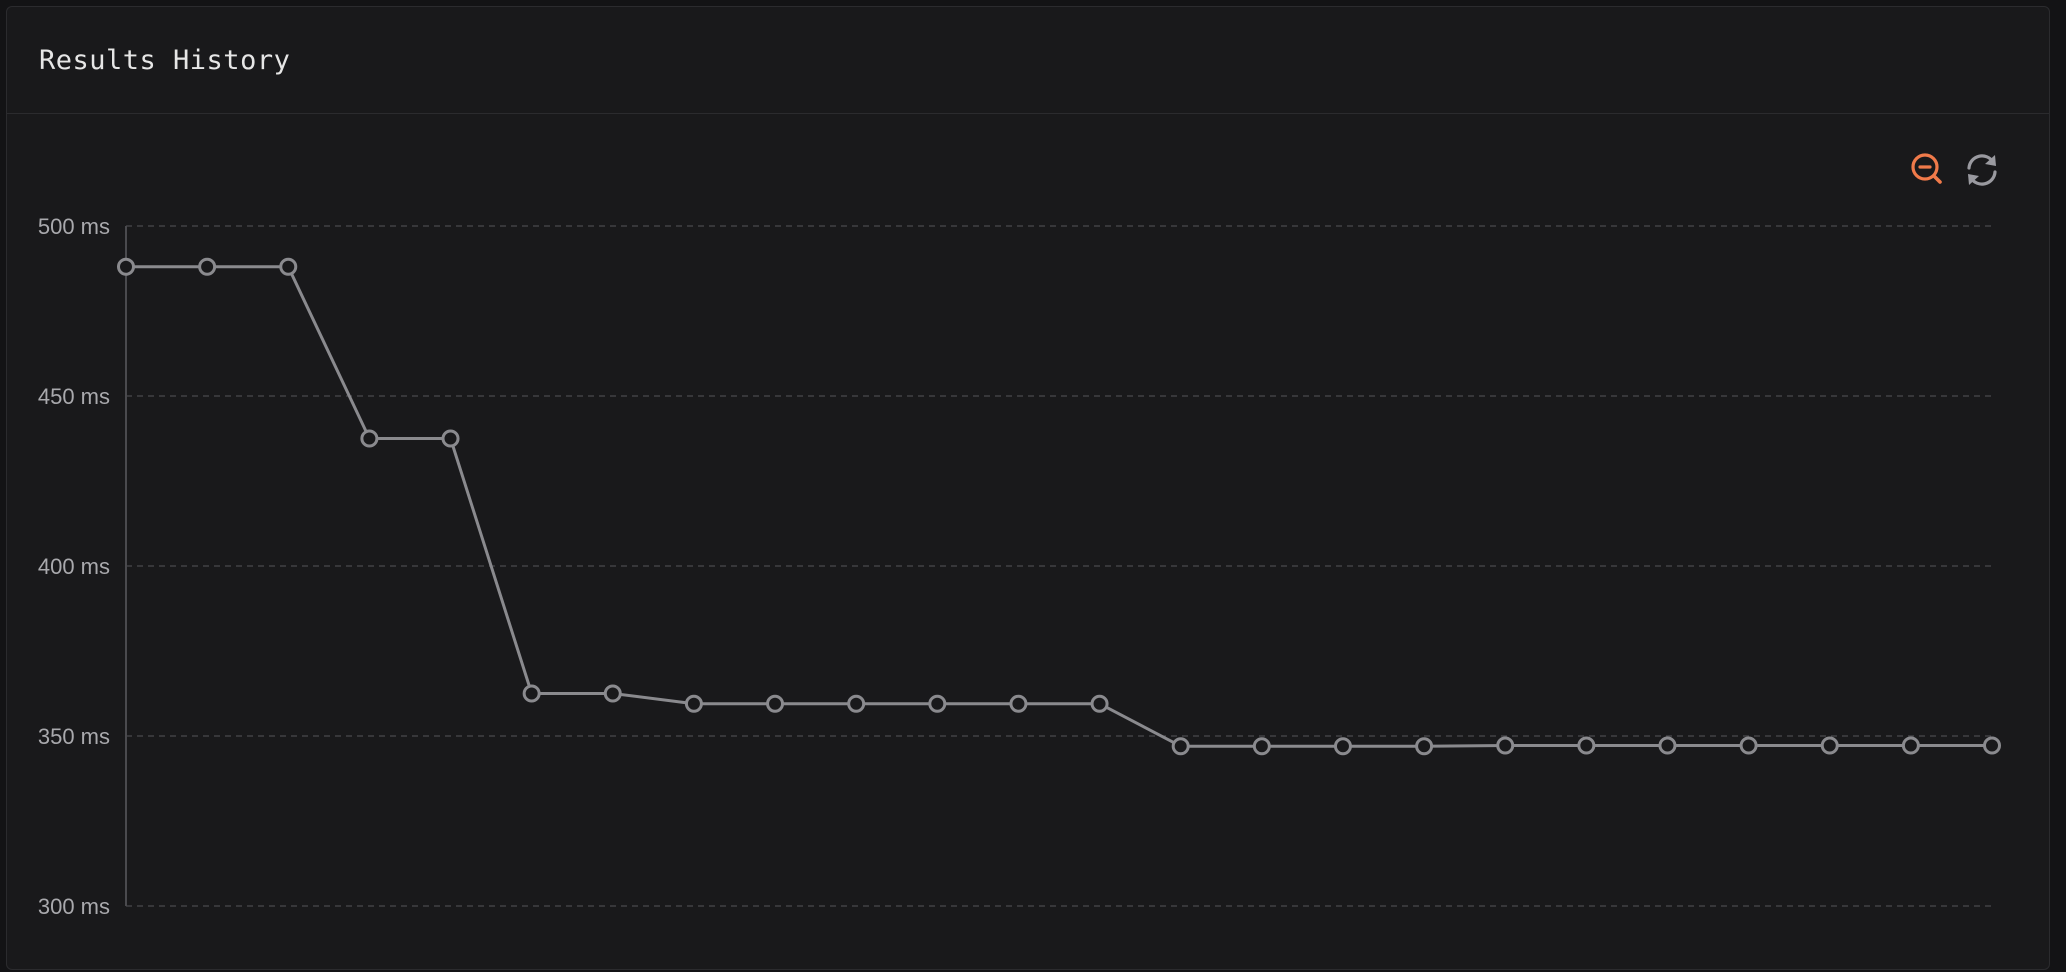  Describe the element at coordinates (74, 736) in the screenshot. I see `y-tick-label: 350 ms` at that location.